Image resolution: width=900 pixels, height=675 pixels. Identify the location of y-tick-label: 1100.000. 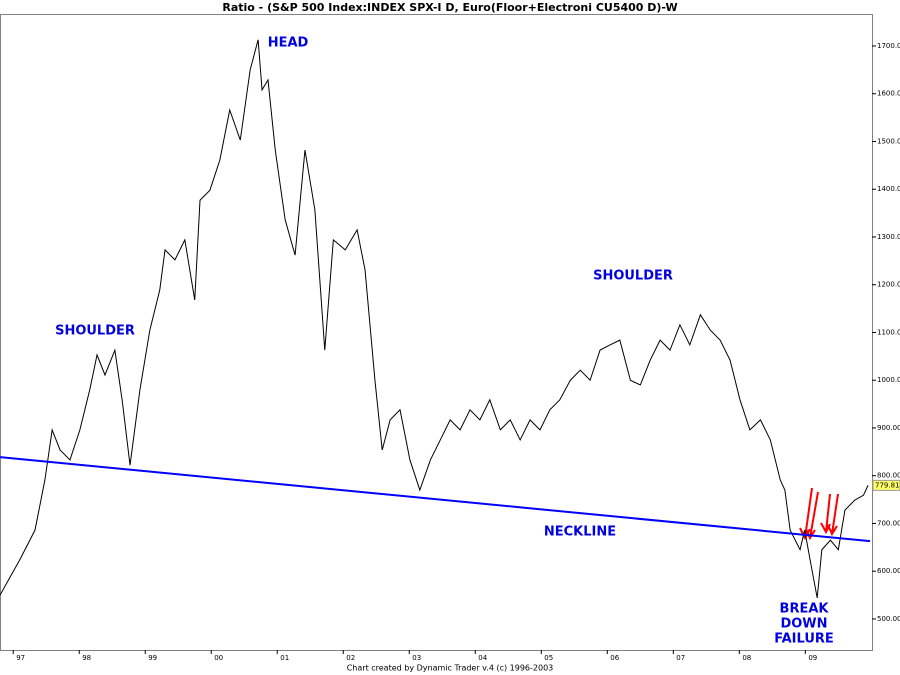
(888, 332).